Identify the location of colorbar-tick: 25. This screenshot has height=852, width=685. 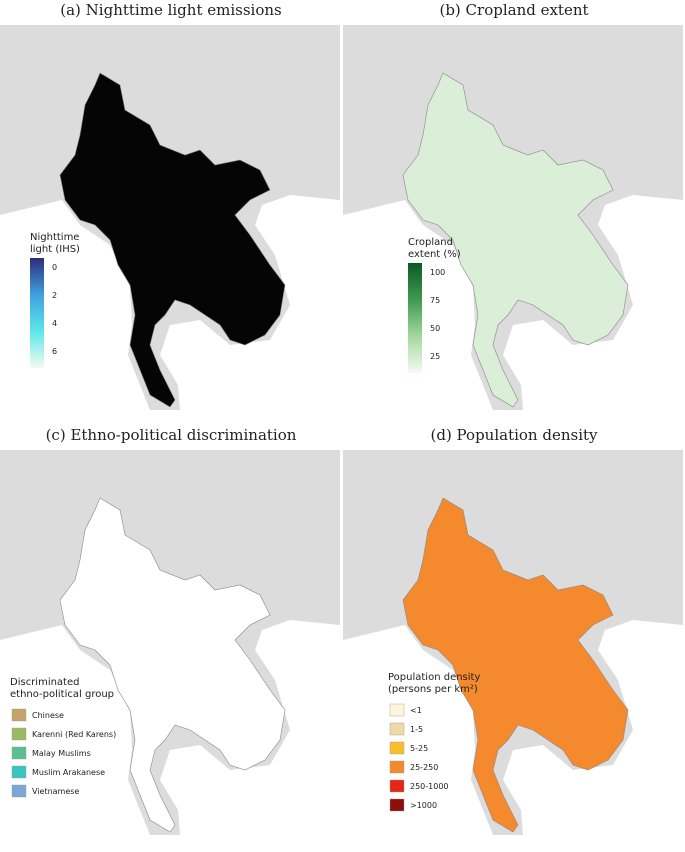
(435, 356).